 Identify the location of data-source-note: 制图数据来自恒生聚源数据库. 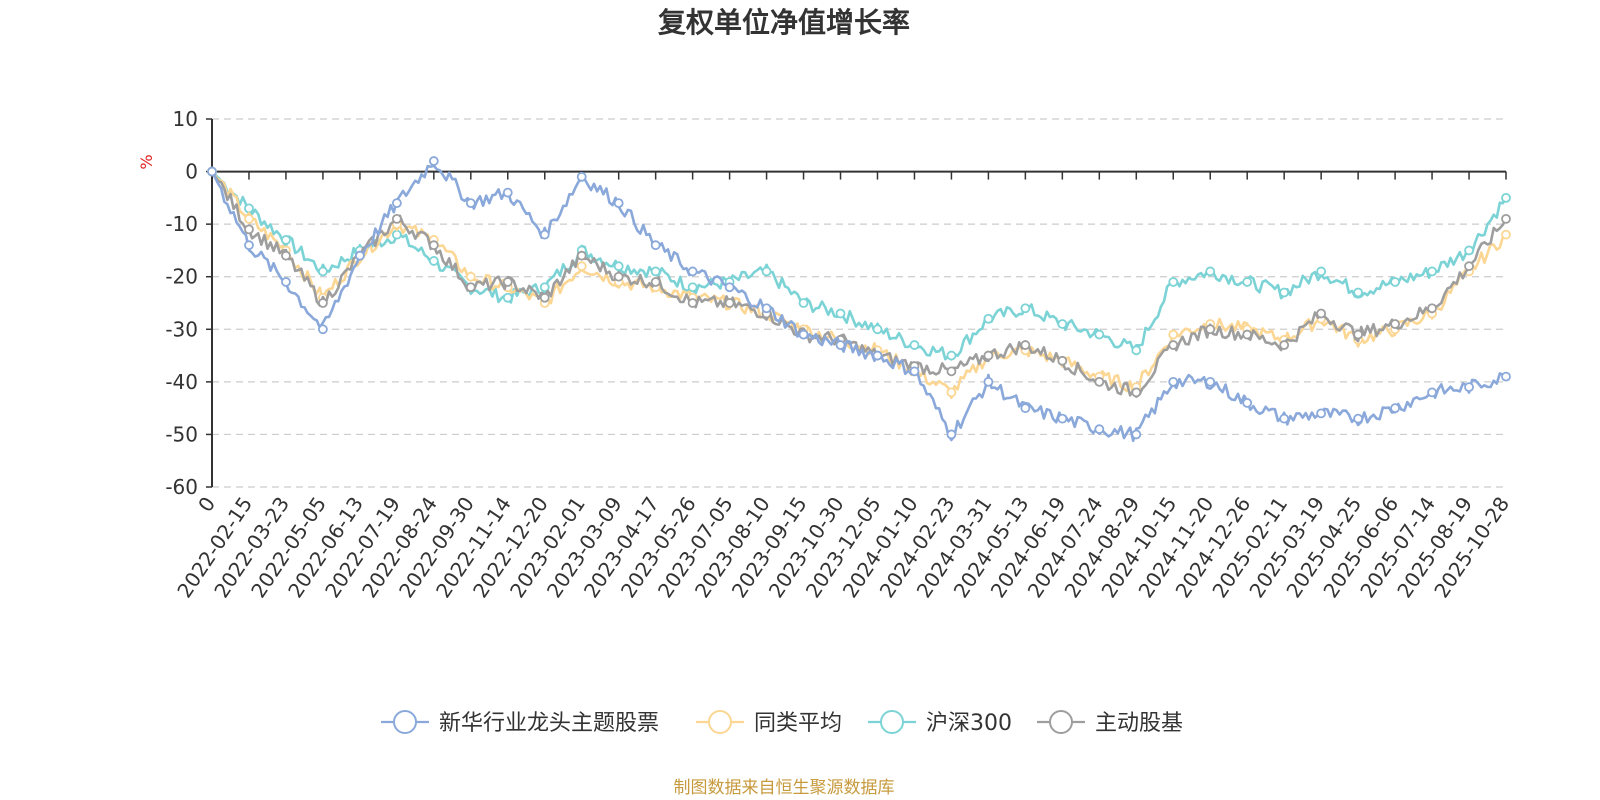
(784, 788).